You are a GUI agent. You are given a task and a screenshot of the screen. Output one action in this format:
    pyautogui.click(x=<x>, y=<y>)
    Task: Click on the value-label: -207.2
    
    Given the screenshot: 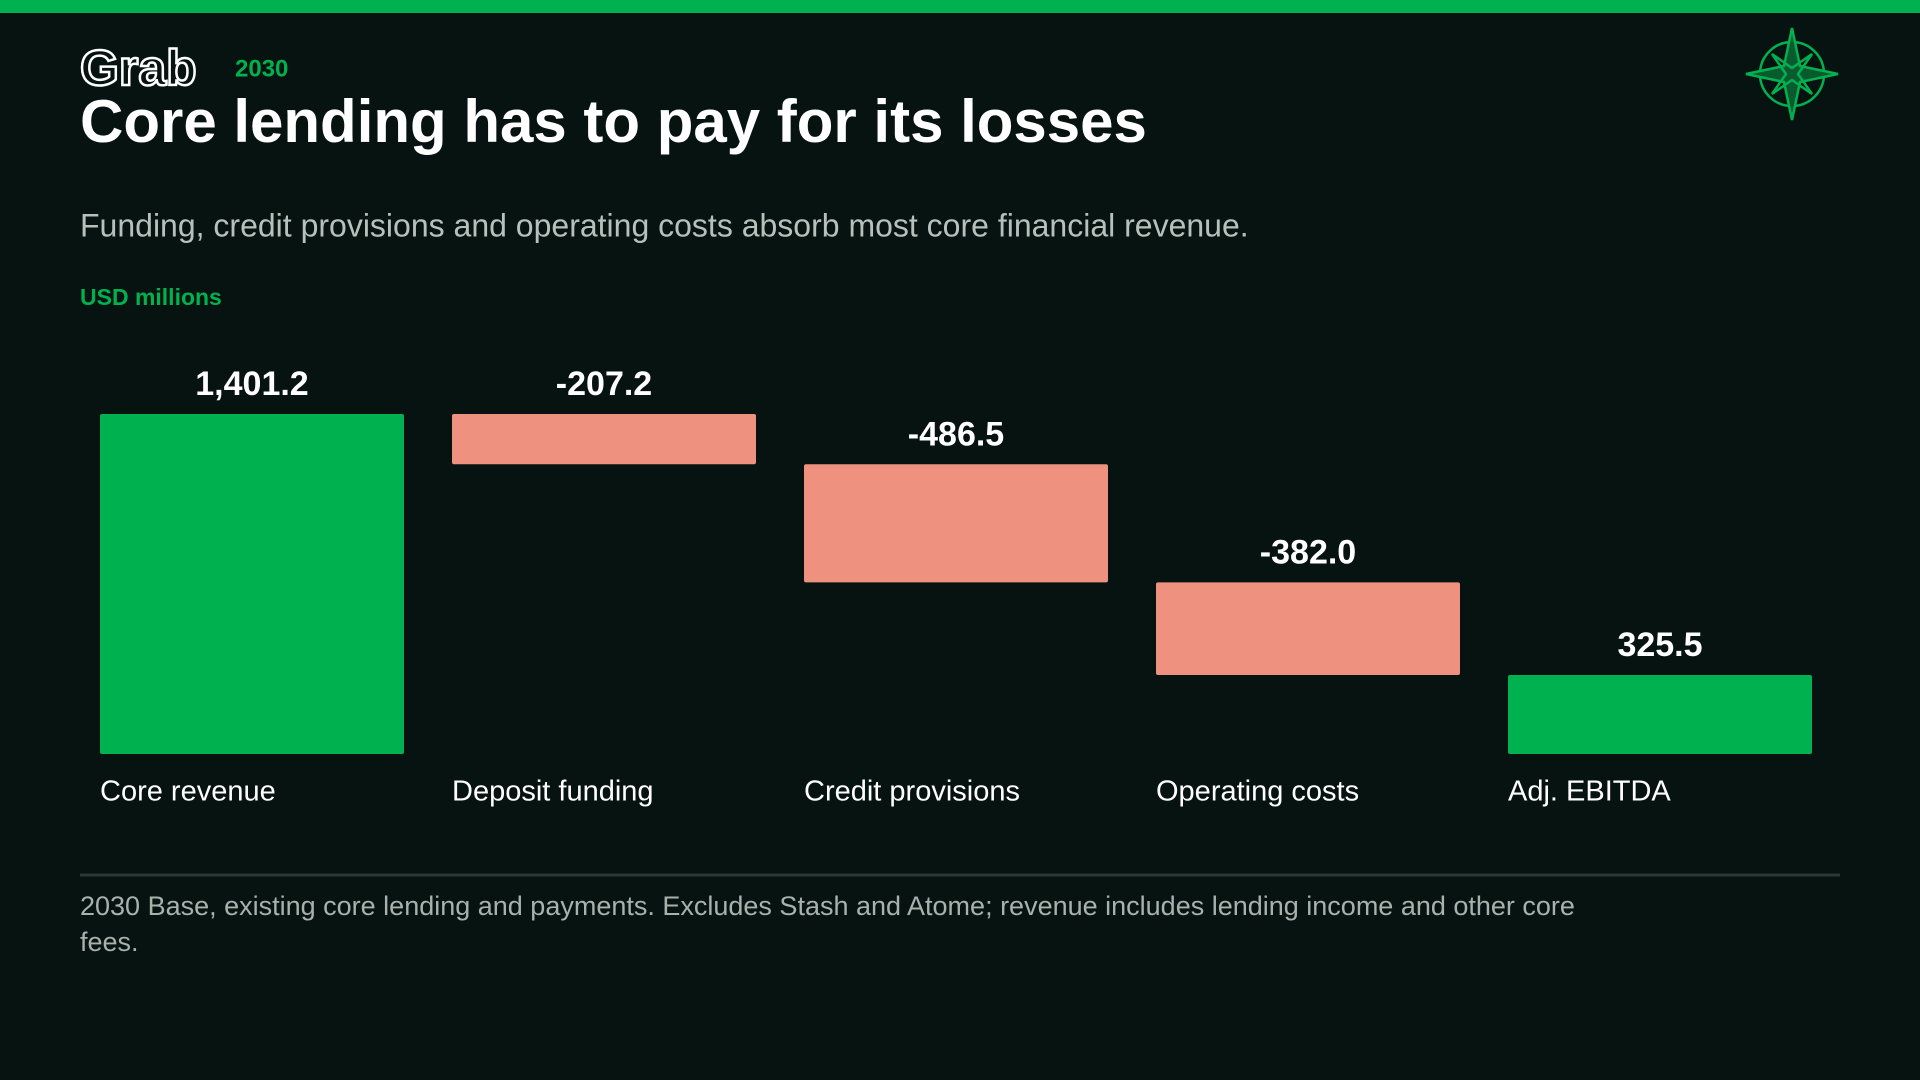 What is the action you would take?
    pyautogui.click(x=604, y=384)
    